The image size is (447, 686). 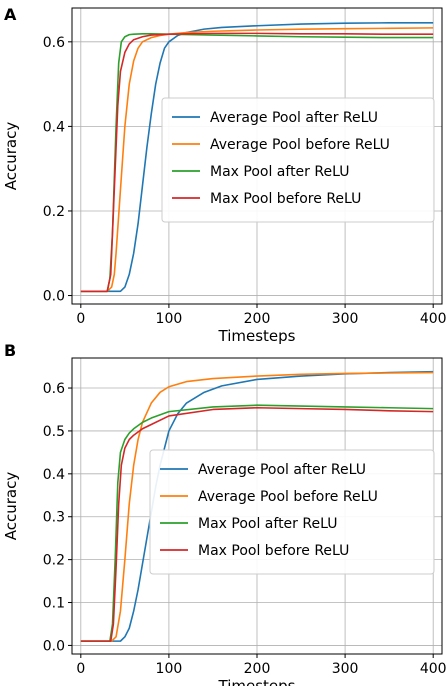 I want to click on panel-label: A, so click(x=10, y=14).